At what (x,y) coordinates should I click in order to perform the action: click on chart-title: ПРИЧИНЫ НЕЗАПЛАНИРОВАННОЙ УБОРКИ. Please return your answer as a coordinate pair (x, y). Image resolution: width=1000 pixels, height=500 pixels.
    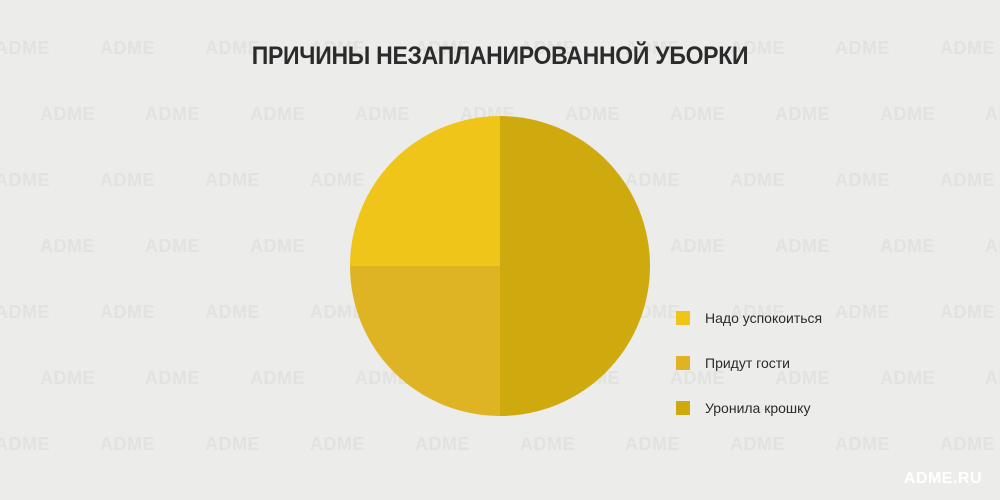
    Looking at the image, I should click on (500, 56).